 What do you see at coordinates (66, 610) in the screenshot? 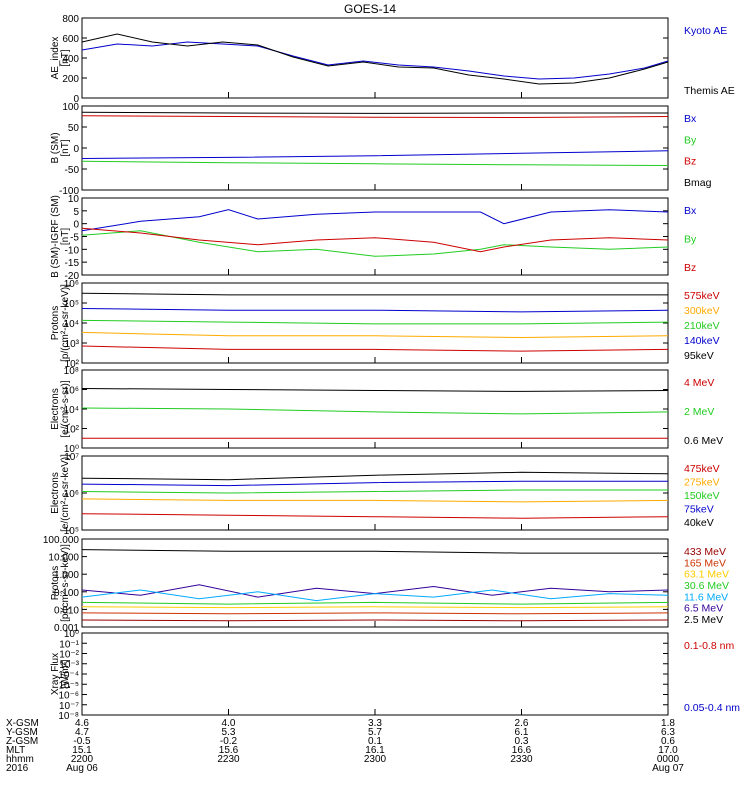
I see `y-tick-label: 0.010` at bounding box center [66, 610].